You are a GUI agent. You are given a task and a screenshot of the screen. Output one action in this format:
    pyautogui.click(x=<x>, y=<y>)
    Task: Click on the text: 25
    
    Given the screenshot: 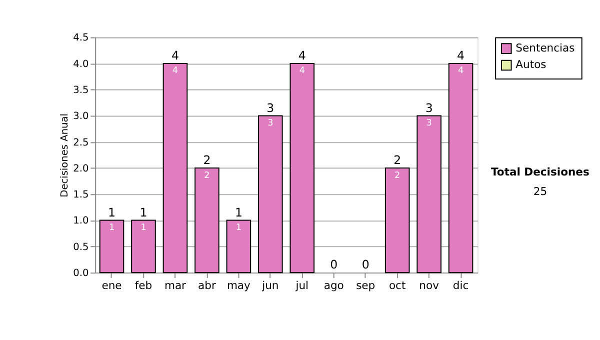 What is the action you would take?
    pyautogui.click(x=540, y=191)
    